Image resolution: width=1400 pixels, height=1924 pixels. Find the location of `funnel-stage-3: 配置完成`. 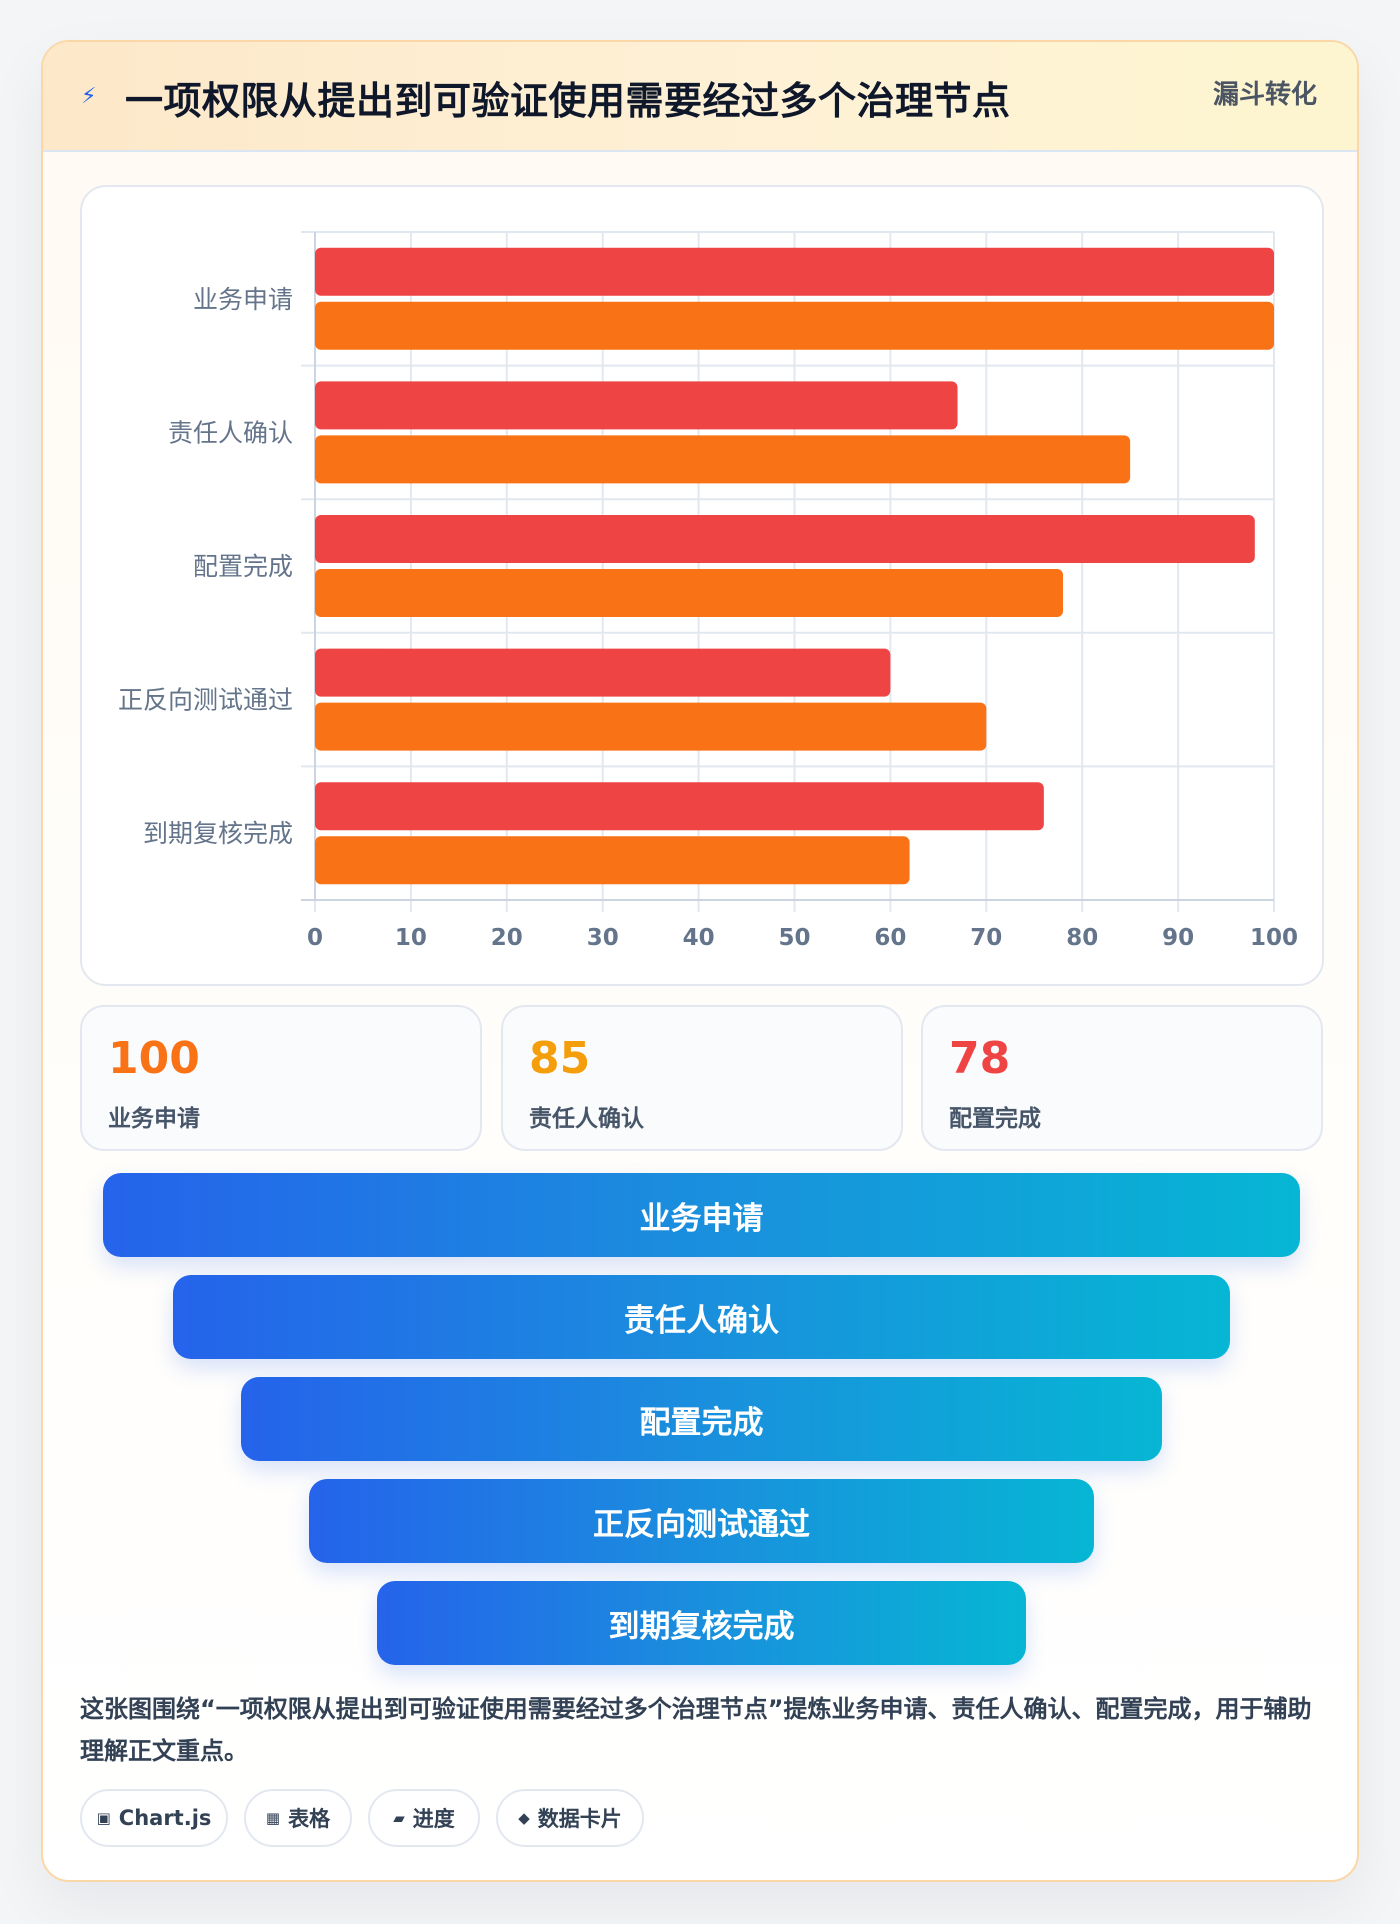

funnel-stage-3: 配置完成 is located at coordinates (701, 1419).